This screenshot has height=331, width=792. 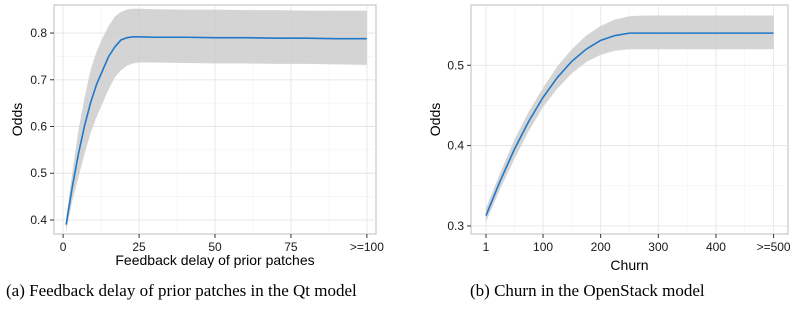 What do you see at coordinates (486, 247) in the screenshot?
I see `x-tick-label: 1` at bounding box center [486, 247].